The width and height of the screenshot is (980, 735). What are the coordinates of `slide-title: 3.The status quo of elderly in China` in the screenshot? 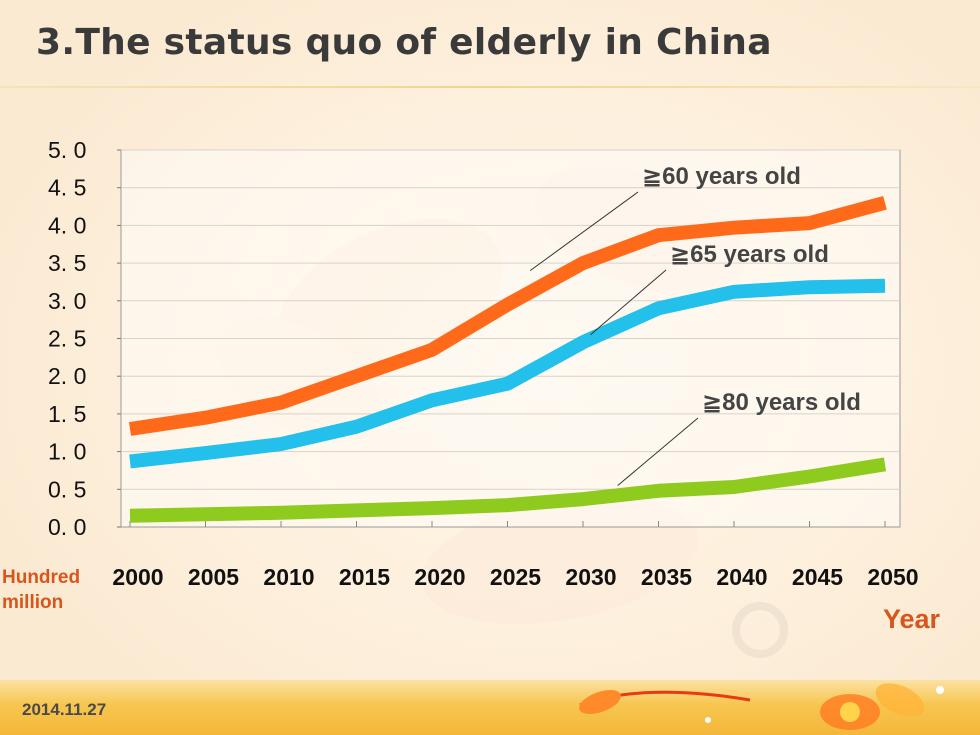 It's located at (404, 42).